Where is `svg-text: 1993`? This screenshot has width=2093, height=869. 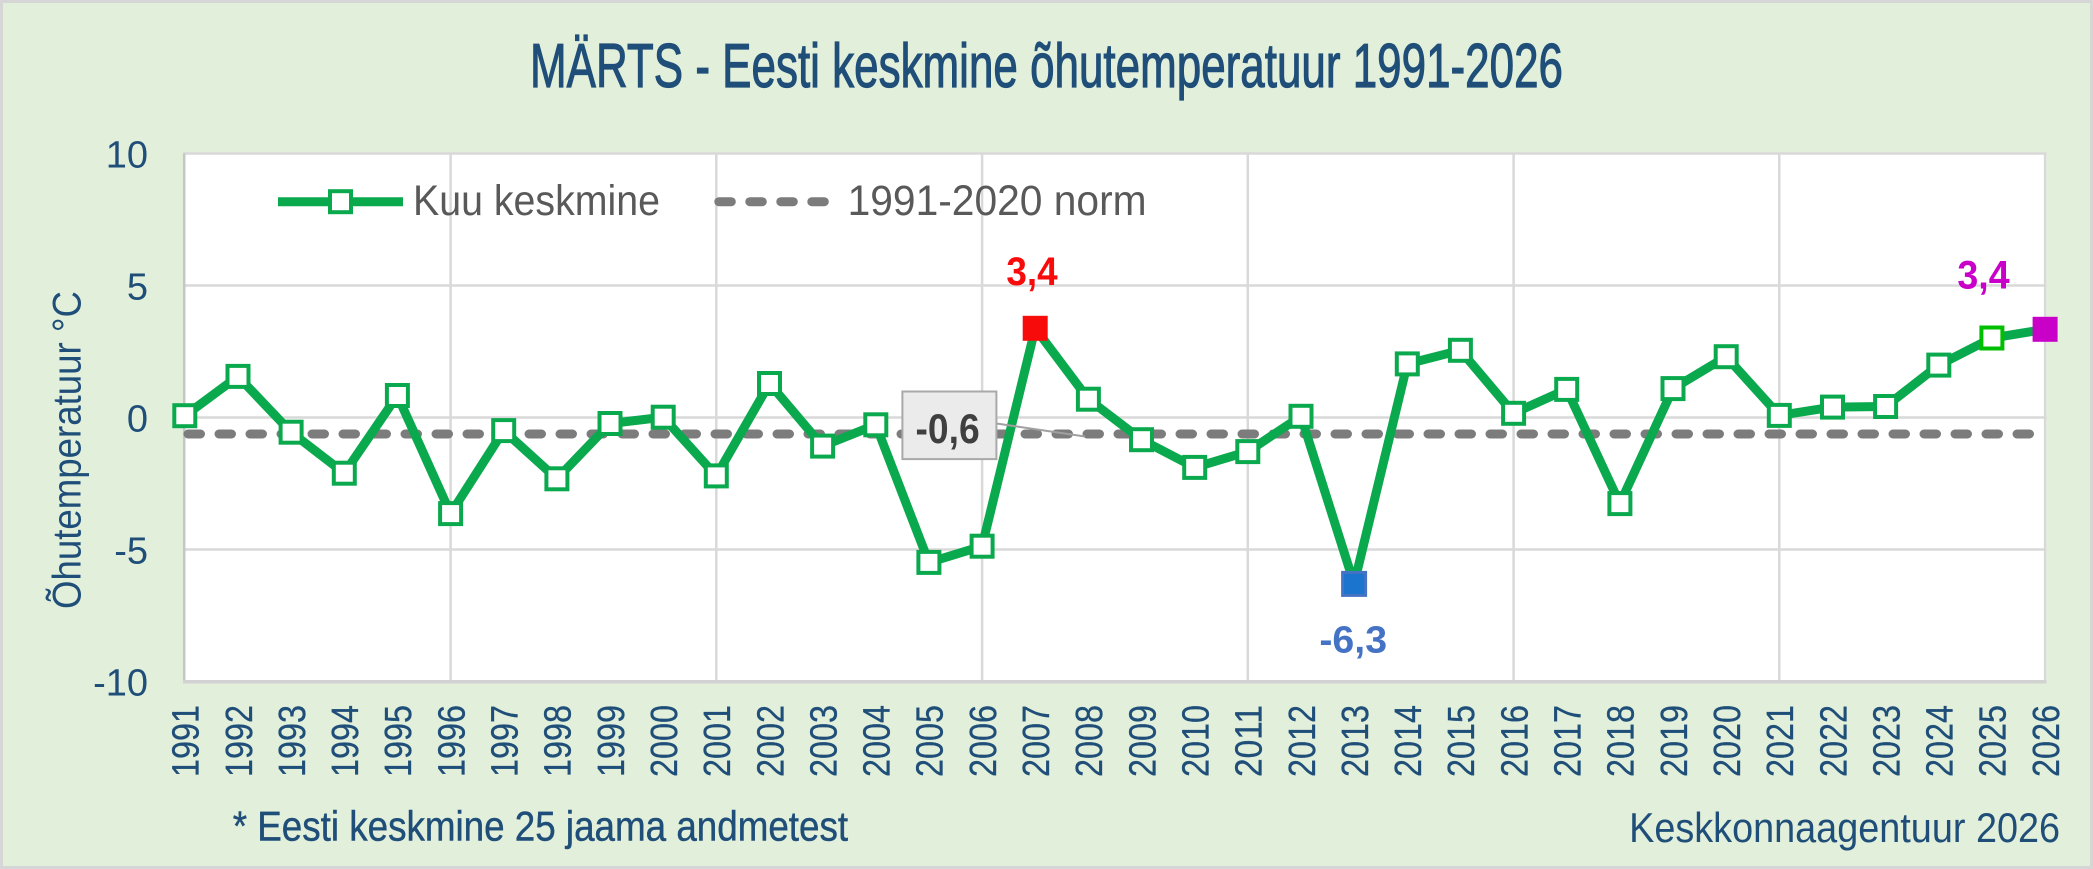
svg-text: 1993 is located at coordinates (293, 741).